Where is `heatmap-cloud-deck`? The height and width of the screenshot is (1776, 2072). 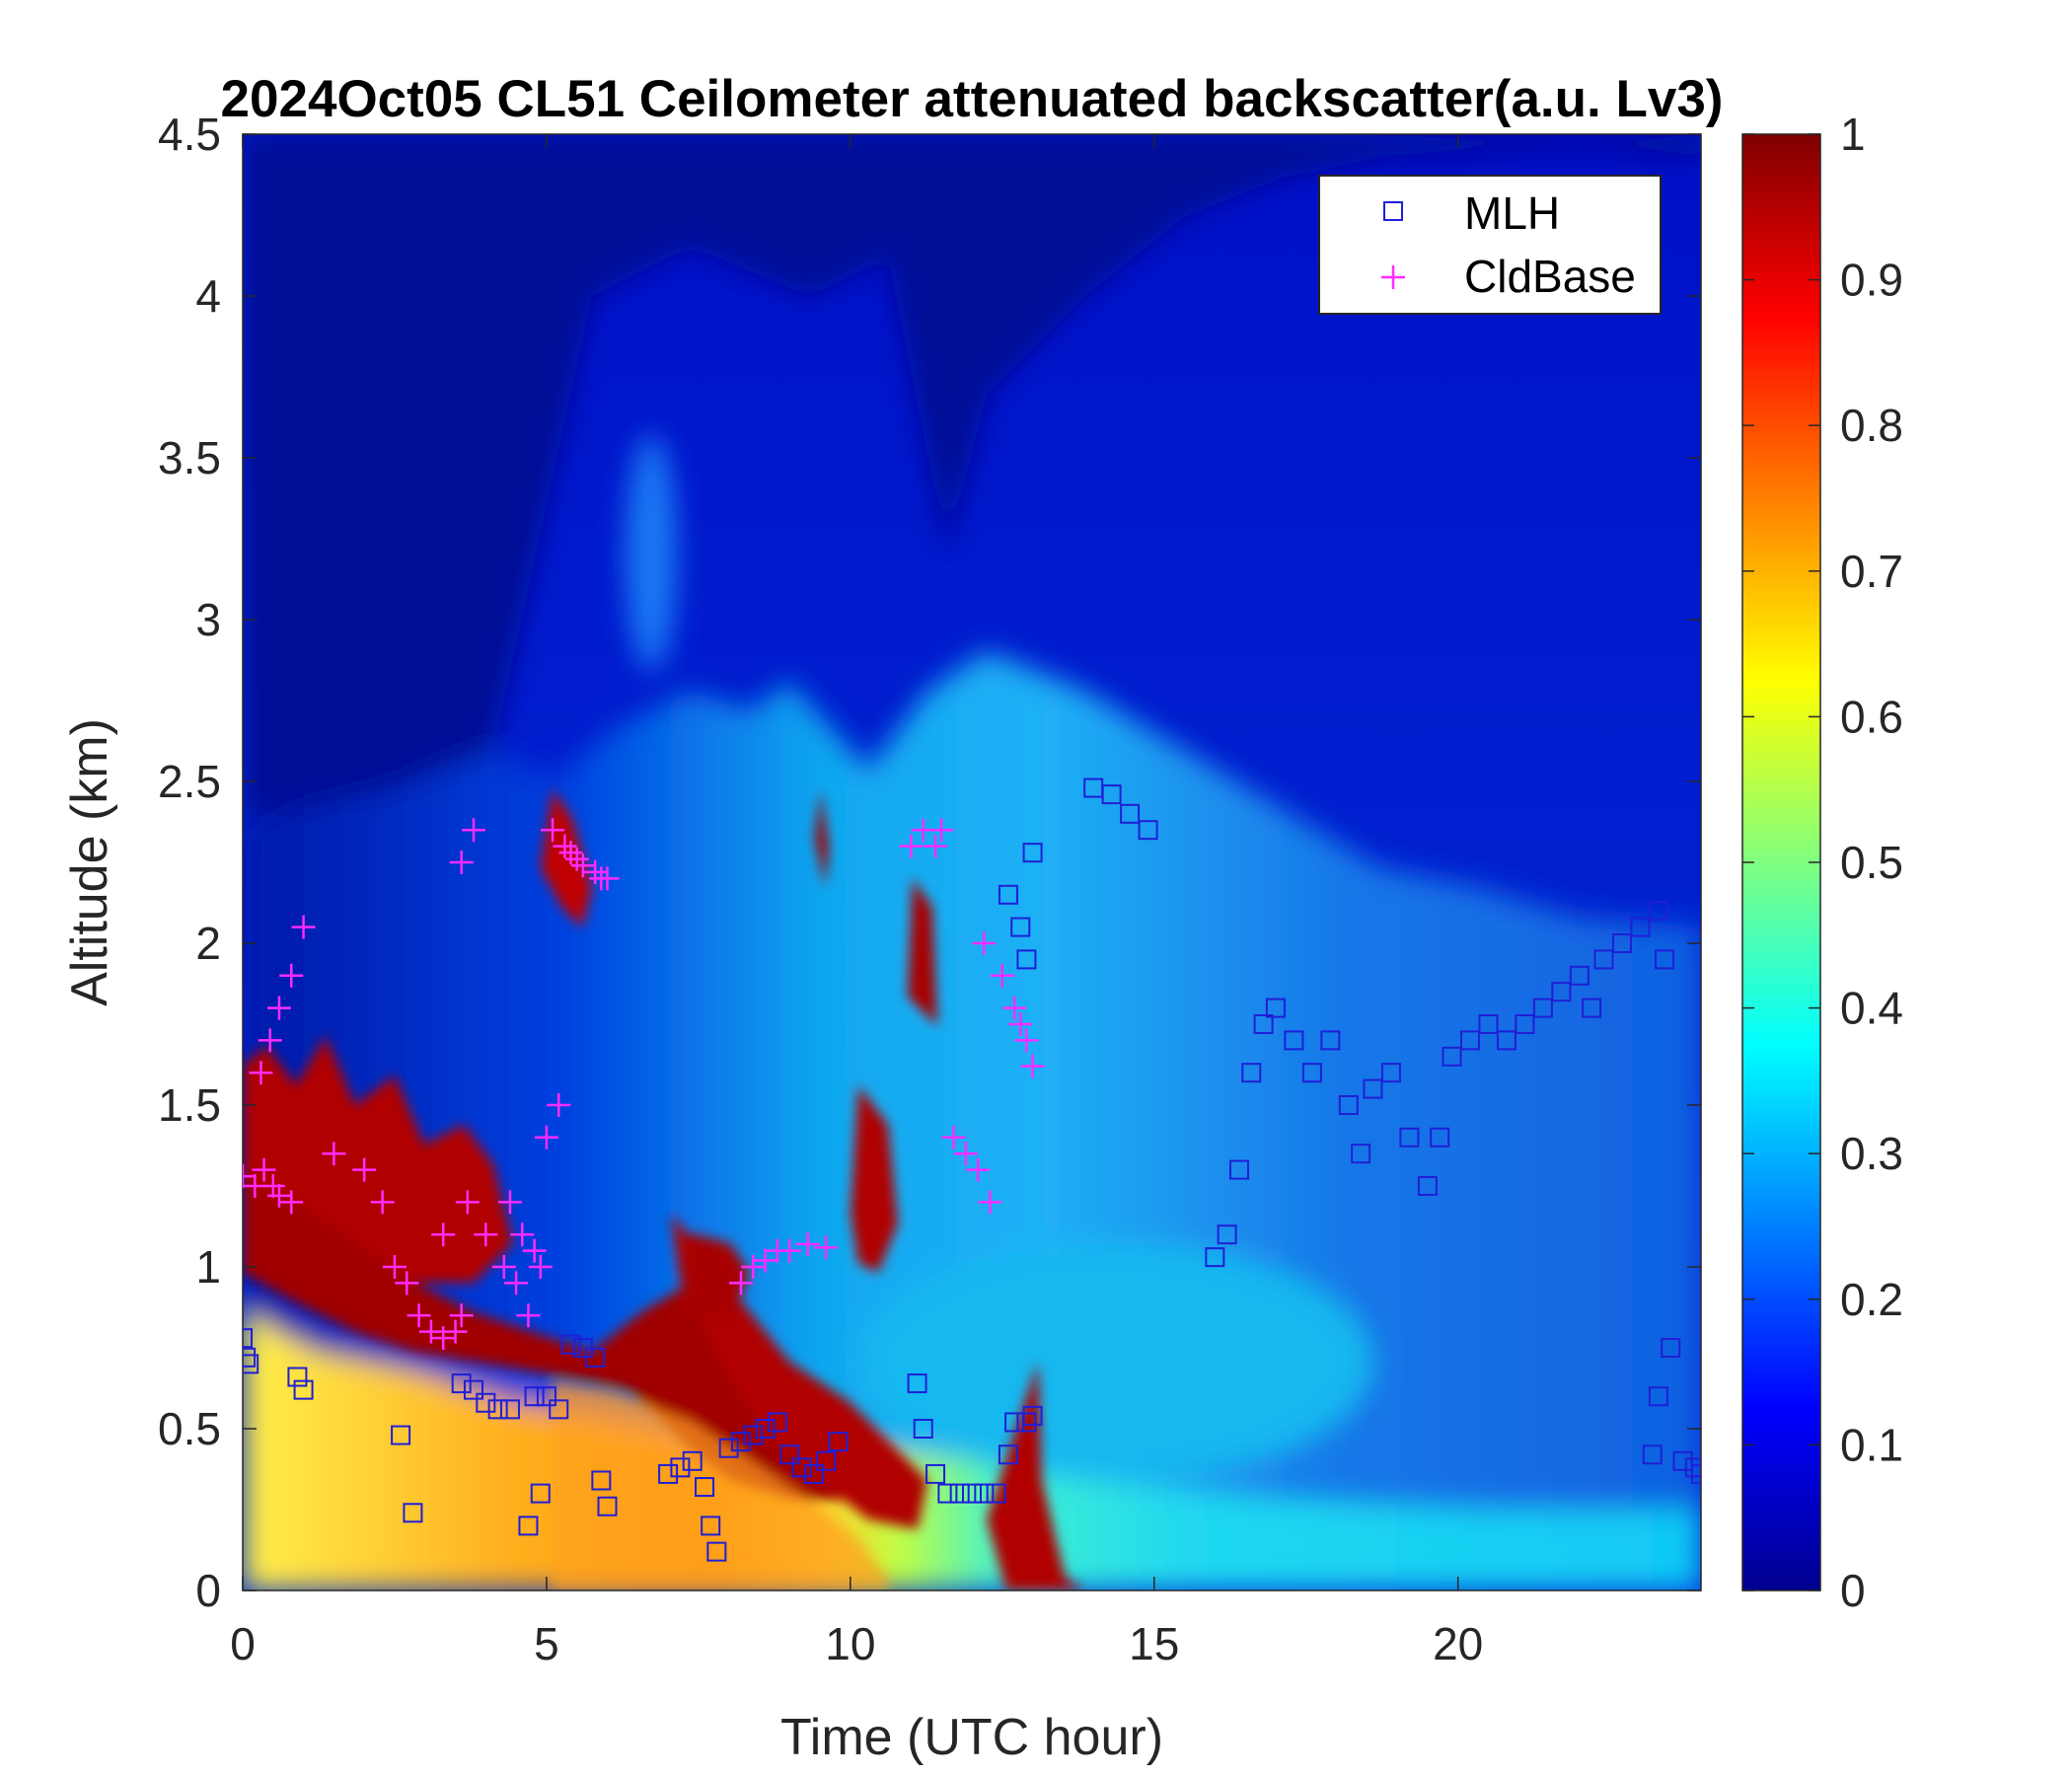
heatmap-cloud-deck is located at coordinates (799, 1372).